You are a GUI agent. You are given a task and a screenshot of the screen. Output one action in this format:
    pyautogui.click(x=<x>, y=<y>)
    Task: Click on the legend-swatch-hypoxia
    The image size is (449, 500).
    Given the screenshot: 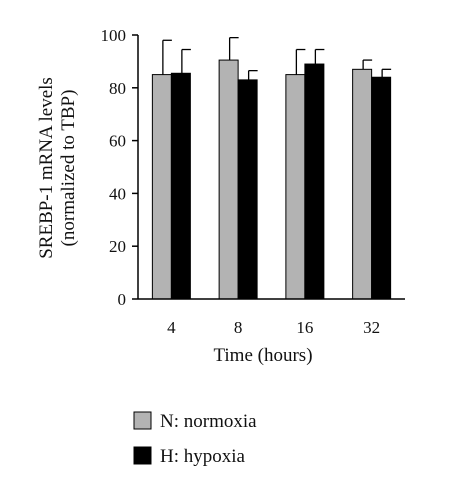 What is the action you would take?
    pyautogui.click(x=142, y=455)
    